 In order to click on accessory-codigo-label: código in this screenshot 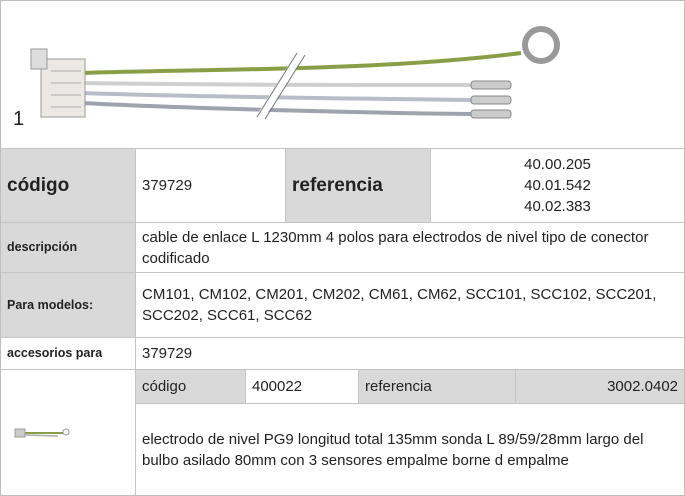, I will do `click(191, 387)`.